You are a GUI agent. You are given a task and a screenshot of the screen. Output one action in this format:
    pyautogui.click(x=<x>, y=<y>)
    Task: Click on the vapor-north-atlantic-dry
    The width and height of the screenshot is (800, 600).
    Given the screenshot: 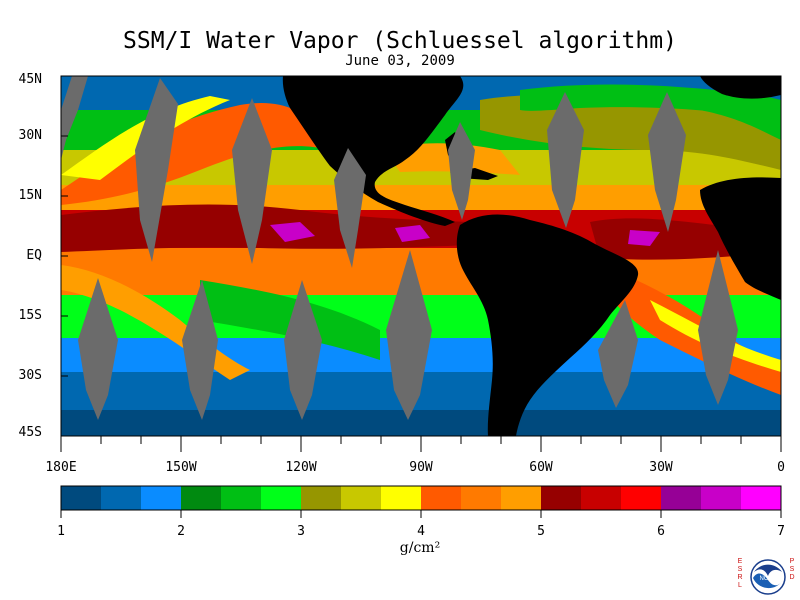 What is the action you would take?
    pyautogui.click(x=650, y=102)
    